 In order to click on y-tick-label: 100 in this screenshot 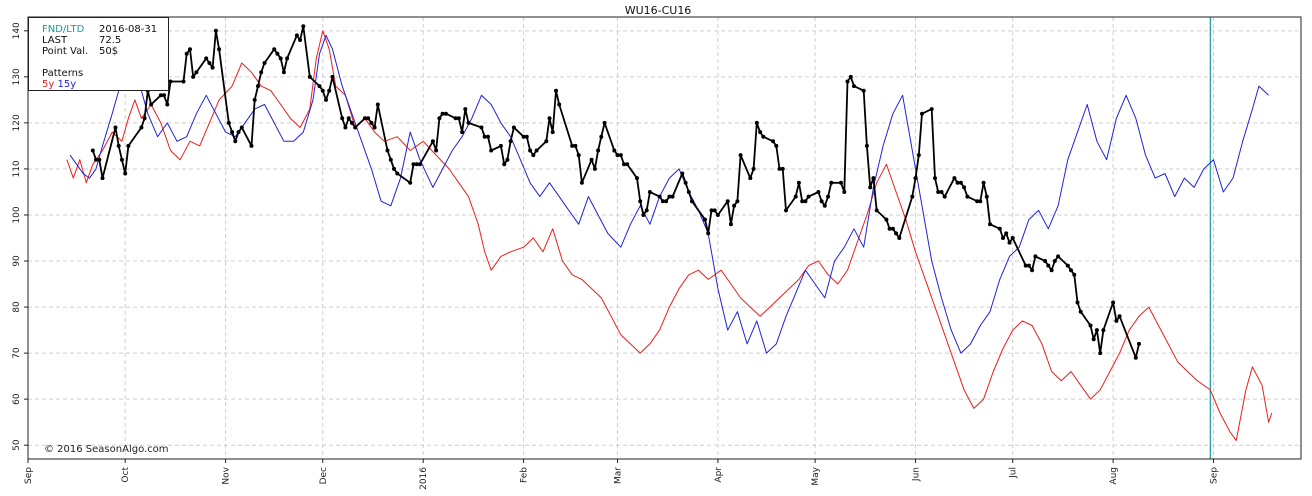, I will do `click(17, 214)`.